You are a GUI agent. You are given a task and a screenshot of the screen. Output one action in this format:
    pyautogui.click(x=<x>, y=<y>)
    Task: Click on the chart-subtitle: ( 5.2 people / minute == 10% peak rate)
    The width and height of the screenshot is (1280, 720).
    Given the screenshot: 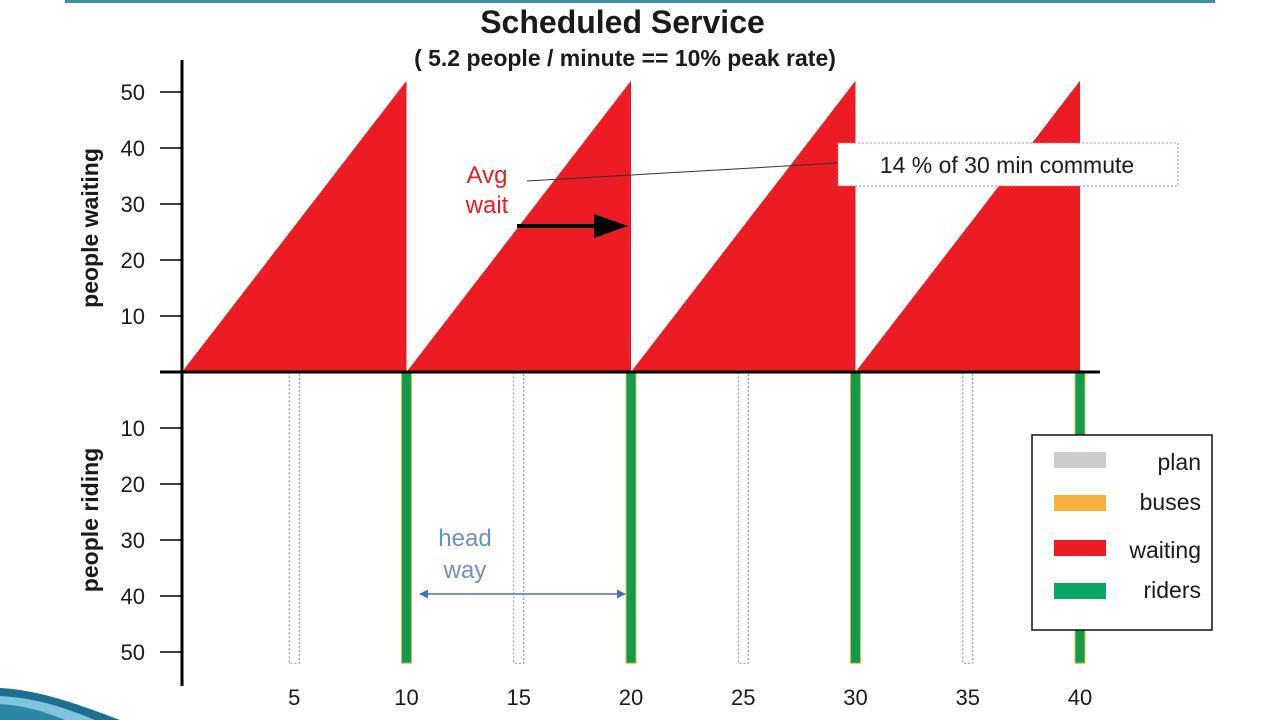 What is the action you would take?
    pyautogui.click(x=625, y=58)
    